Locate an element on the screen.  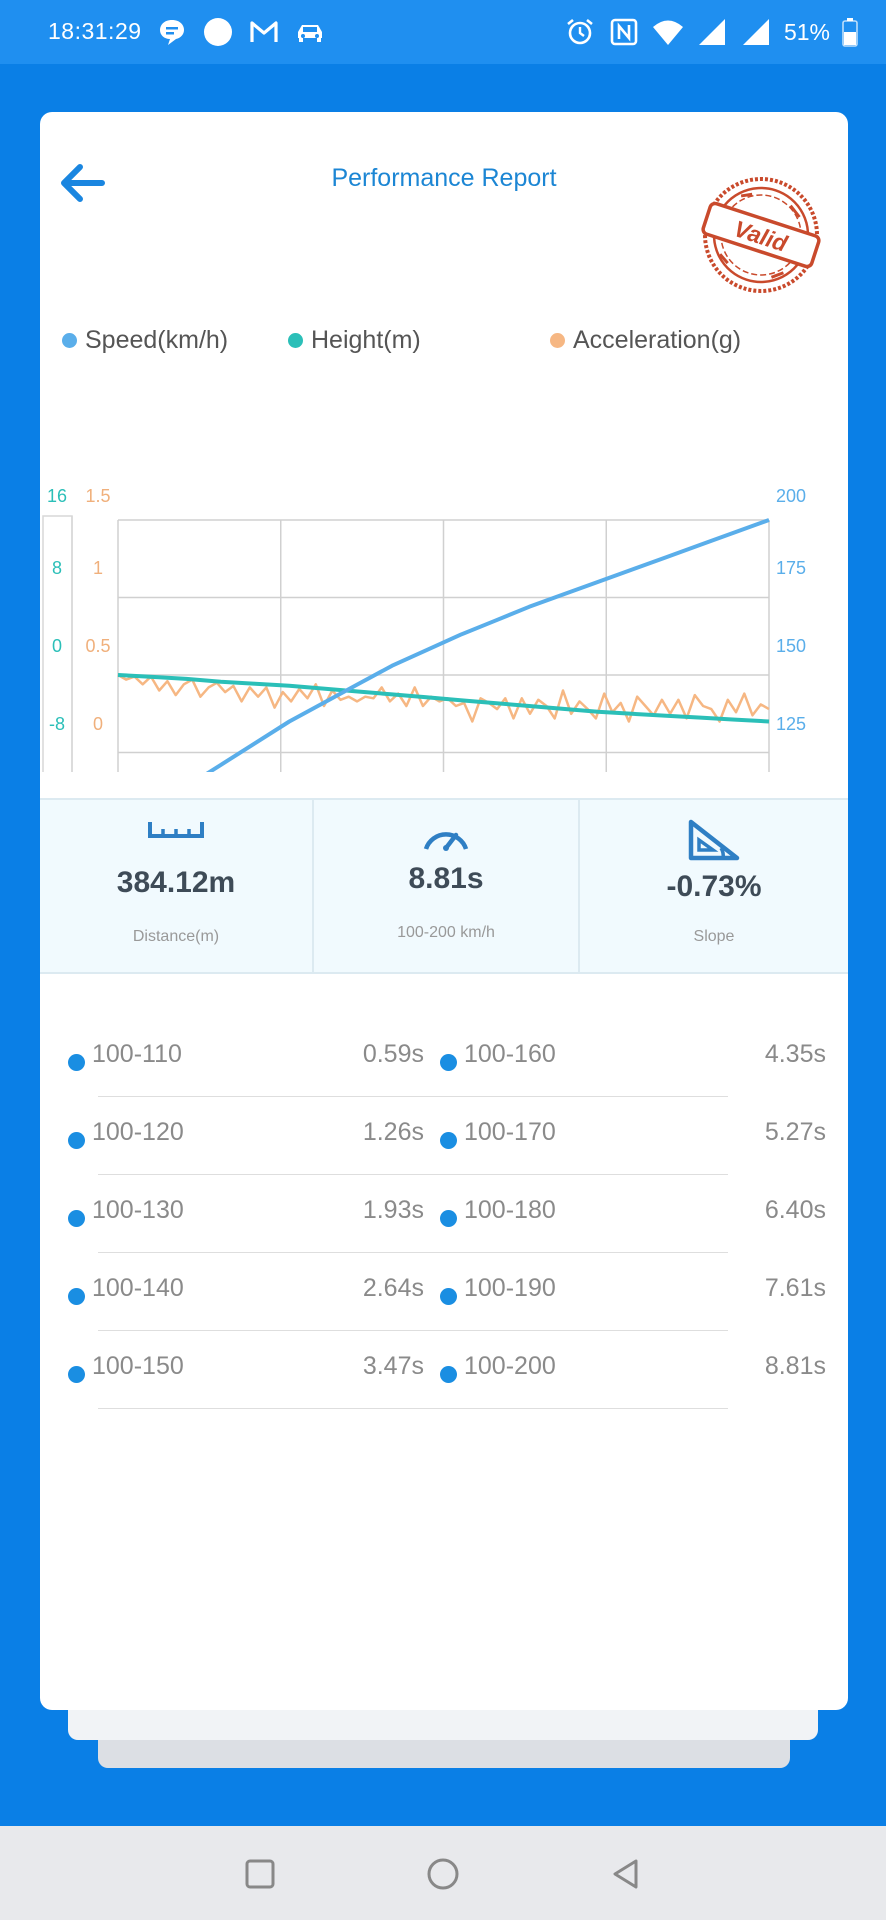
split-time: 0.59s is located at coordinates (393, 1054).